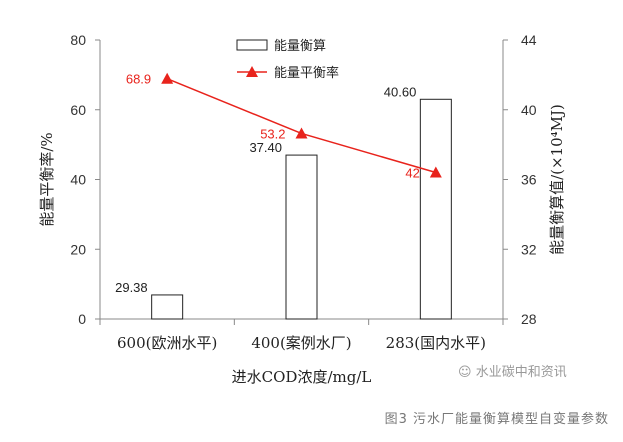 Image resolution: width=623 pixels, height=442 pixels. Describe the element at coordinates (512, 372) in the screenshot. I see `watermark: ☺ 水业碳中和资讯` at that location.